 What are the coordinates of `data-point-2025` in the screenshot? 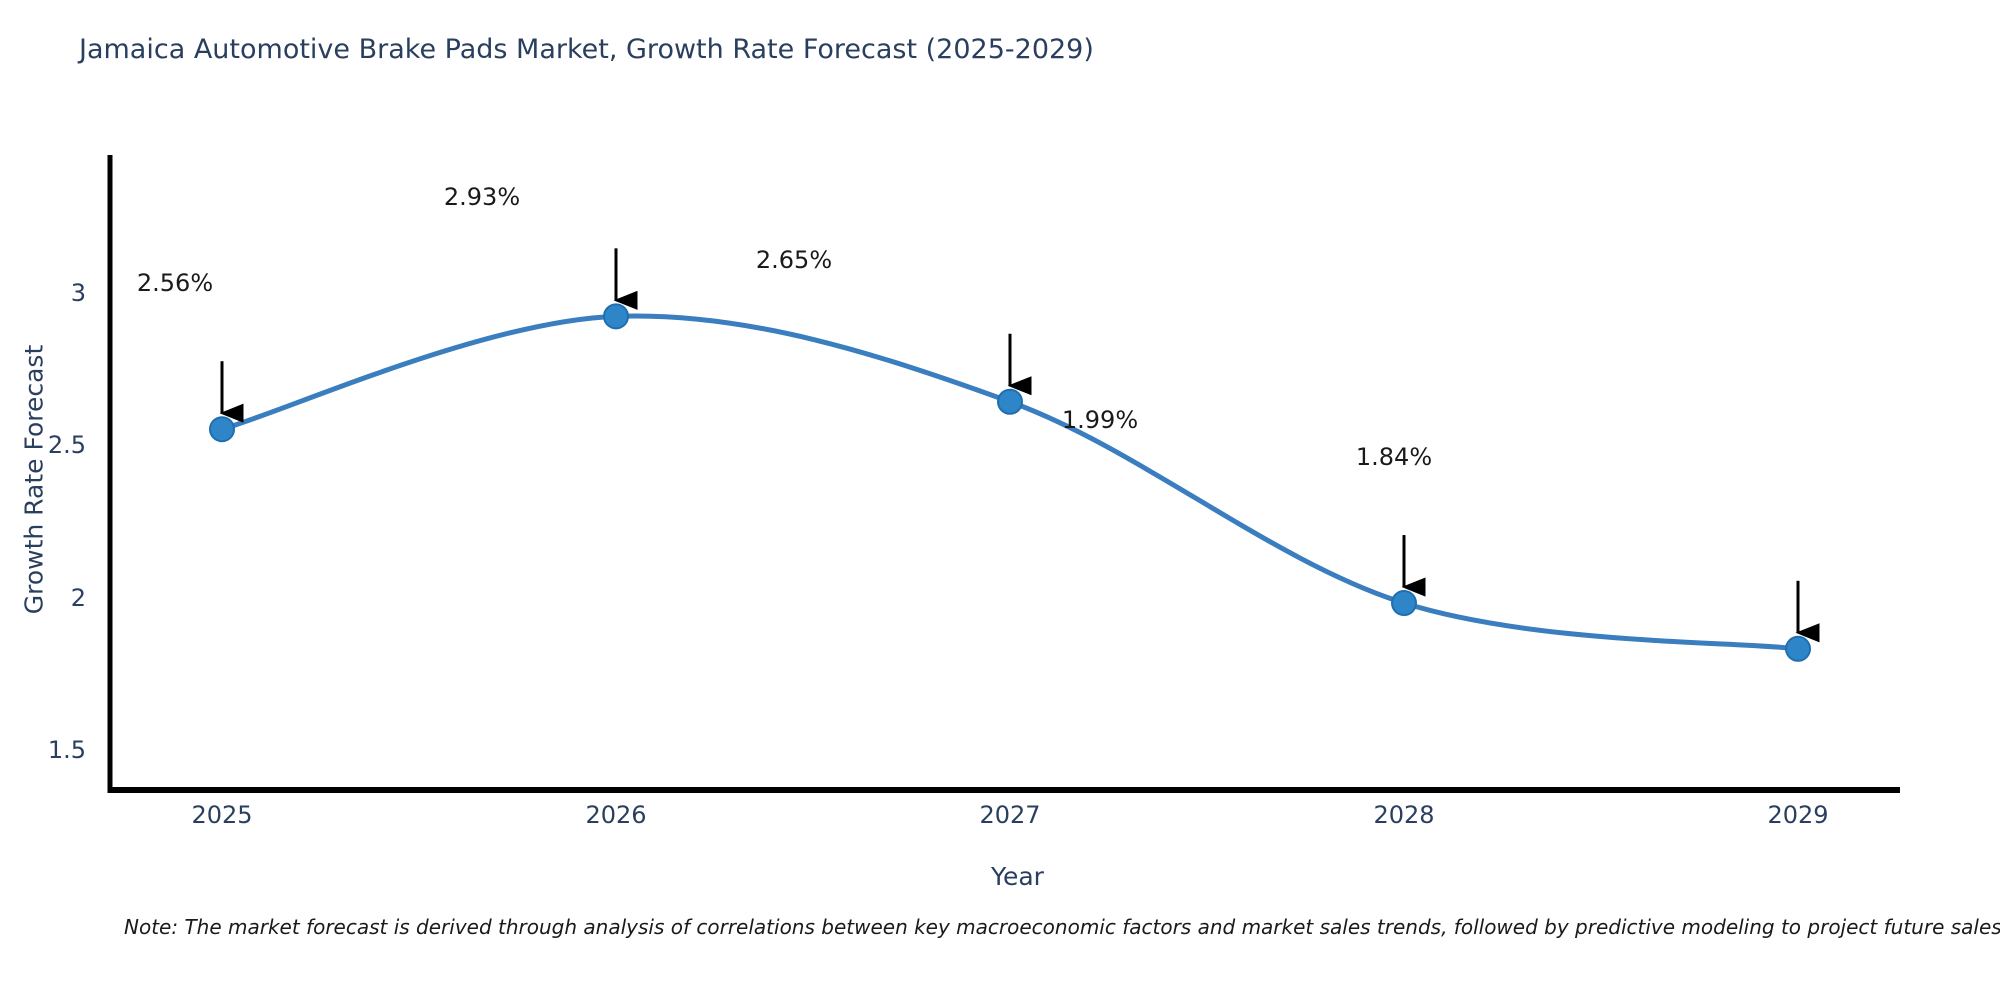 It's located at (222, 429).